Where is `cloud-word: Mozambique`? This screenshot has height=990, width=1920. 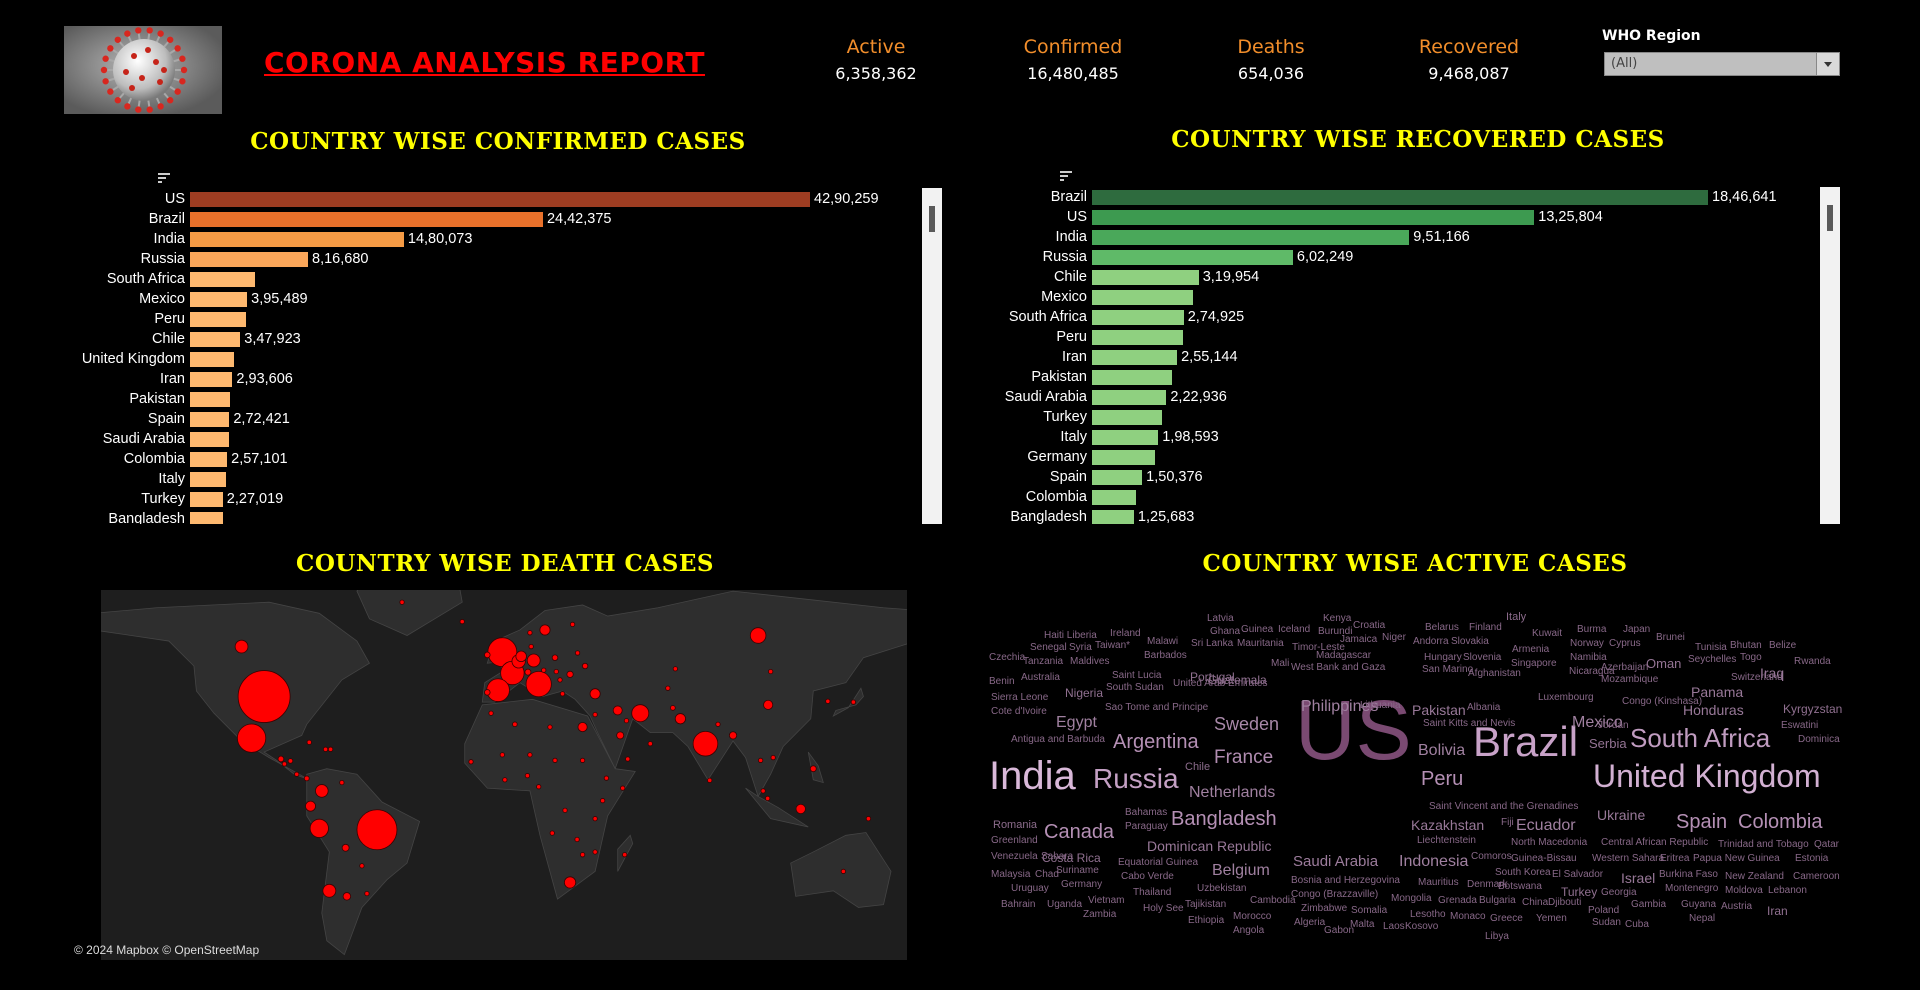 cloud-word: Mozambique is located at coordinates (1630, 679).